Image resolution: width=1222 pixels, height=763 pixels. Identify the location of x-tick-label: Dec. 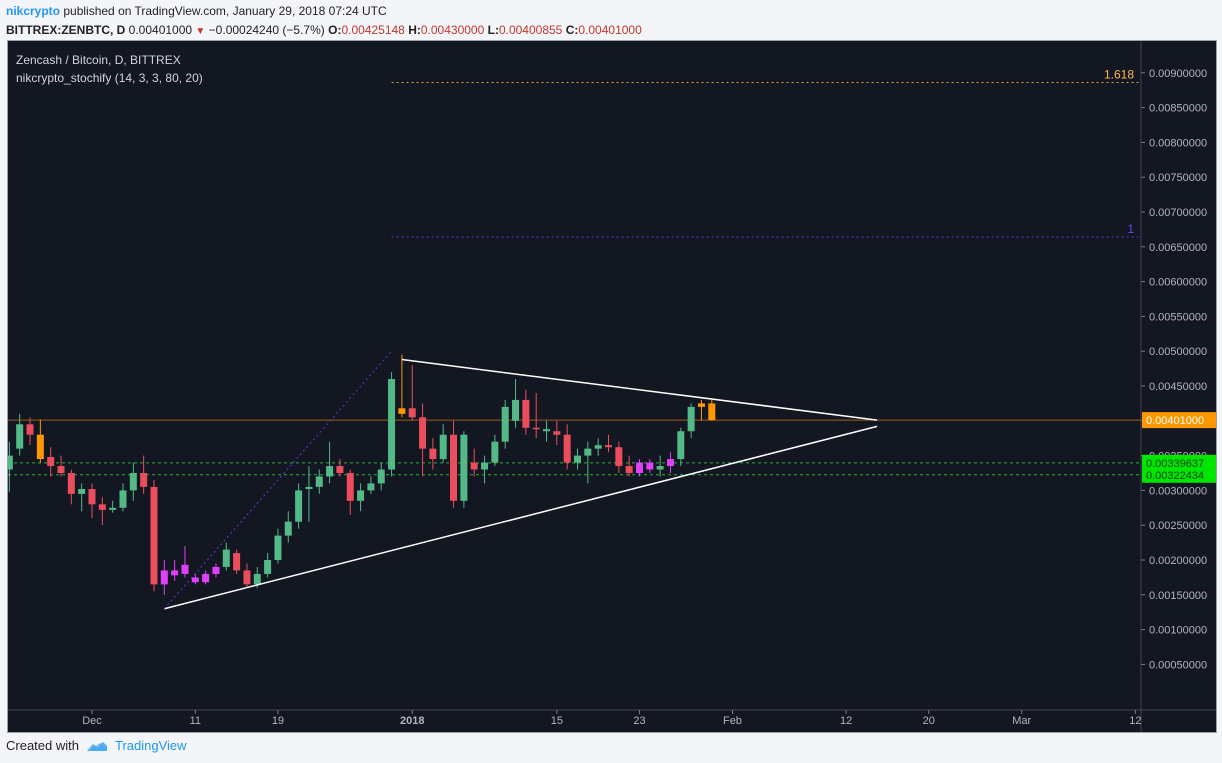
(92, 721).